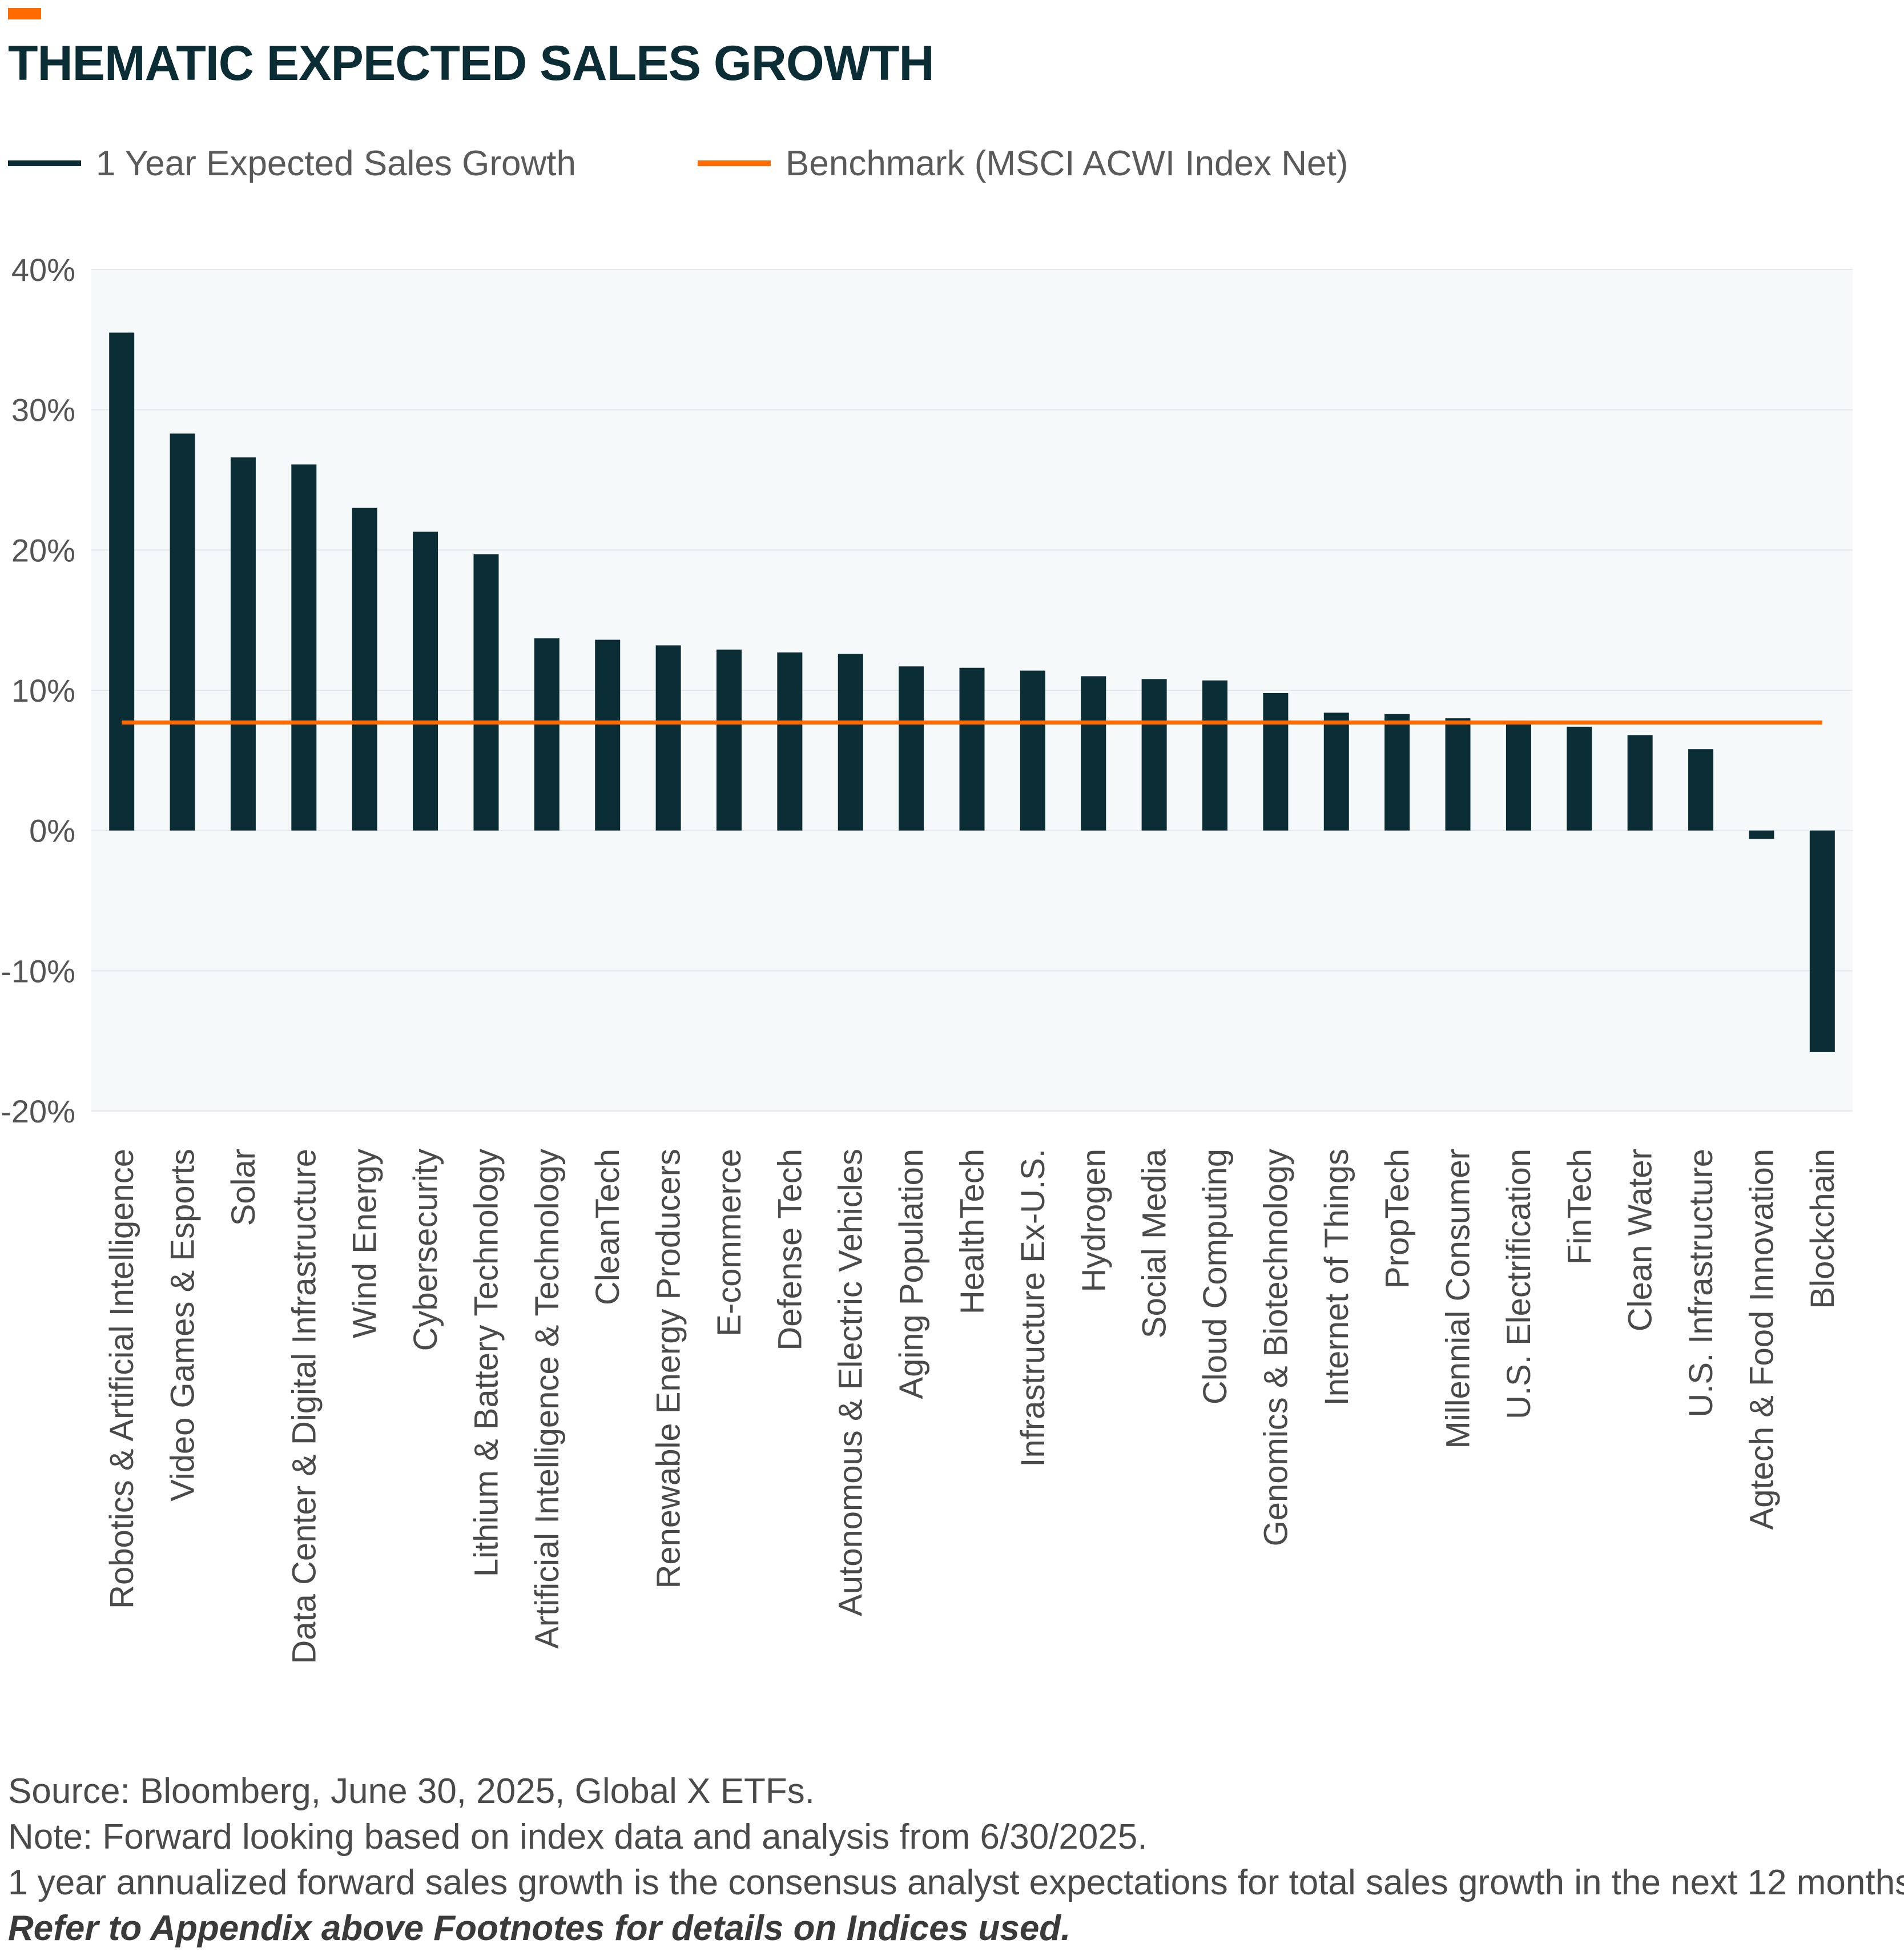  What do you see at coordinates (1033, 1308) in the screenshot?
I see `x-tick-label: Infrastructure Ex-U.S.` at bounding box center [1033, 1308].